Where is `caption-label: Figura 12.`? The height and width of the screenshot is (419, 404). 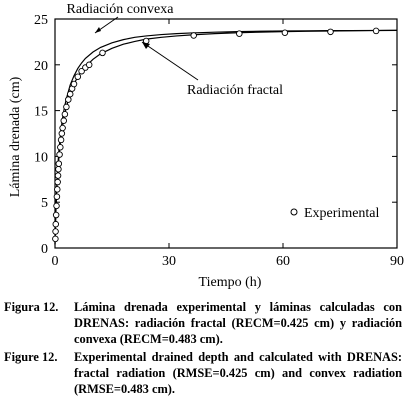
caption-label: Figura 12. is located at coordinates (31, 307).